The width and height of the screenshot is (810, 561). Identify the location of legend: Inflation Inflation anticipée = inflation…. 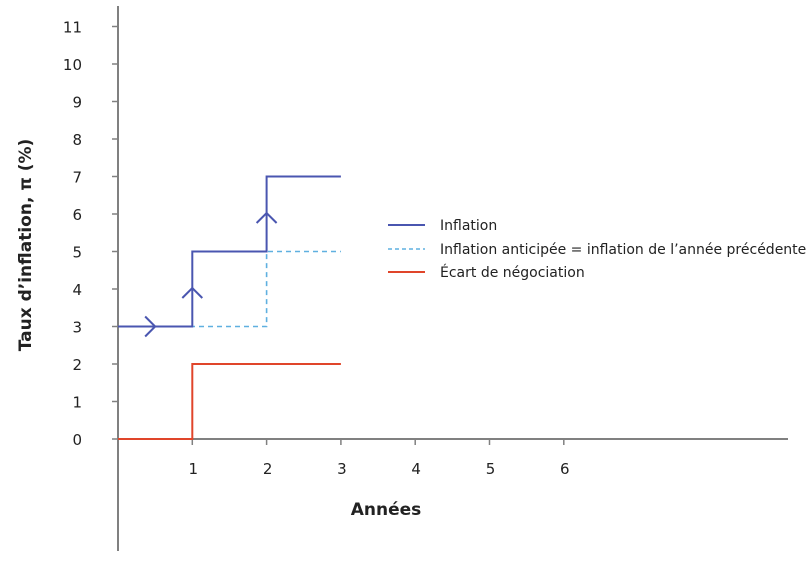
(597, 249).